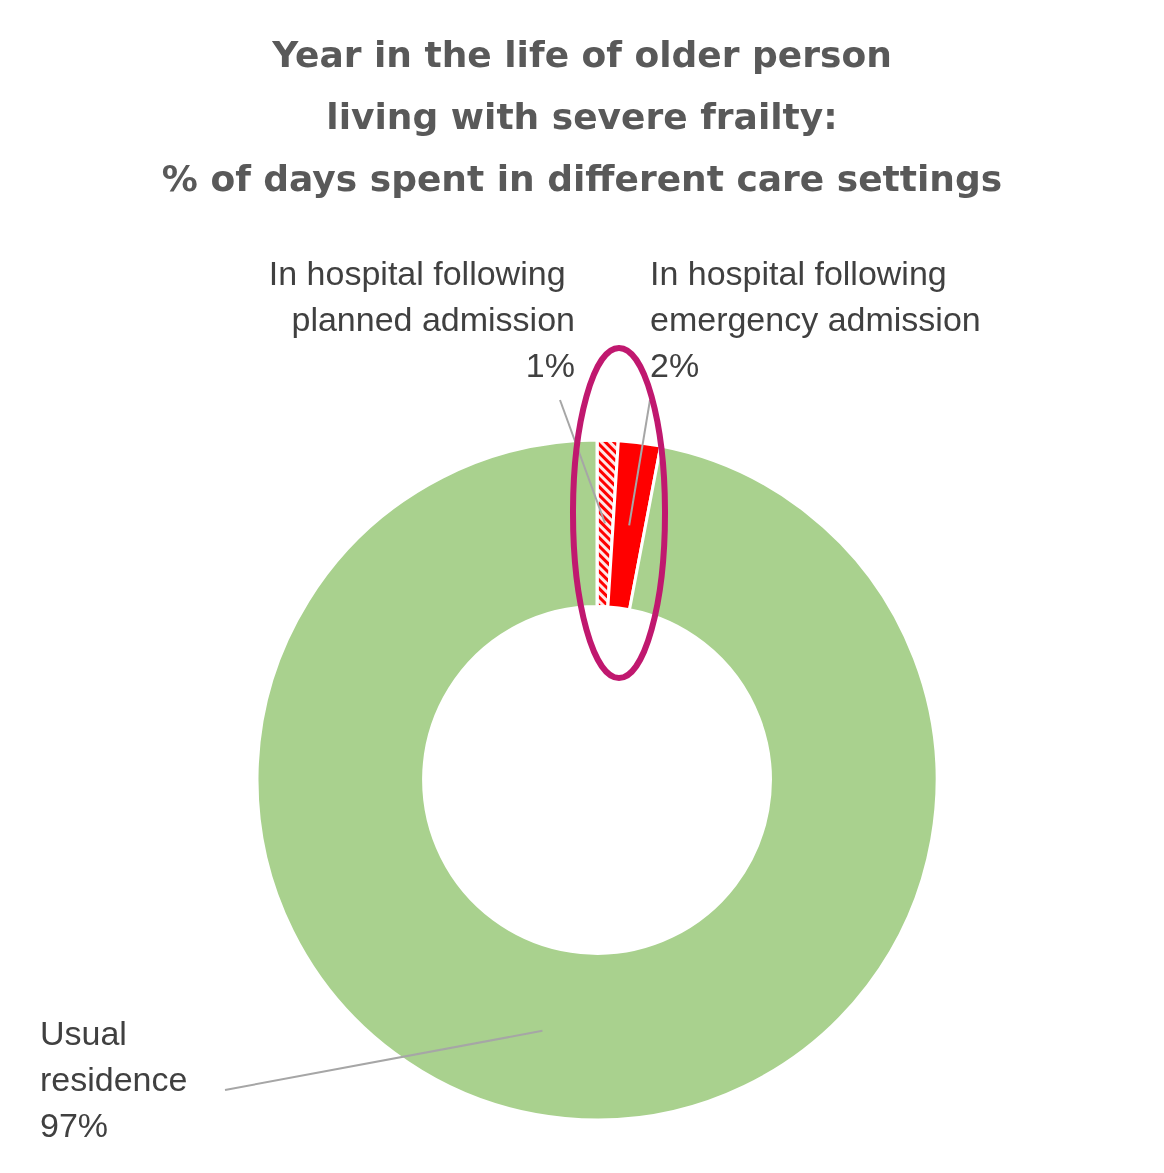 The height and width of the screenshot is (1173, 1164). I want to click on slice-label: In hospital following planned admission, so click(421, 296).